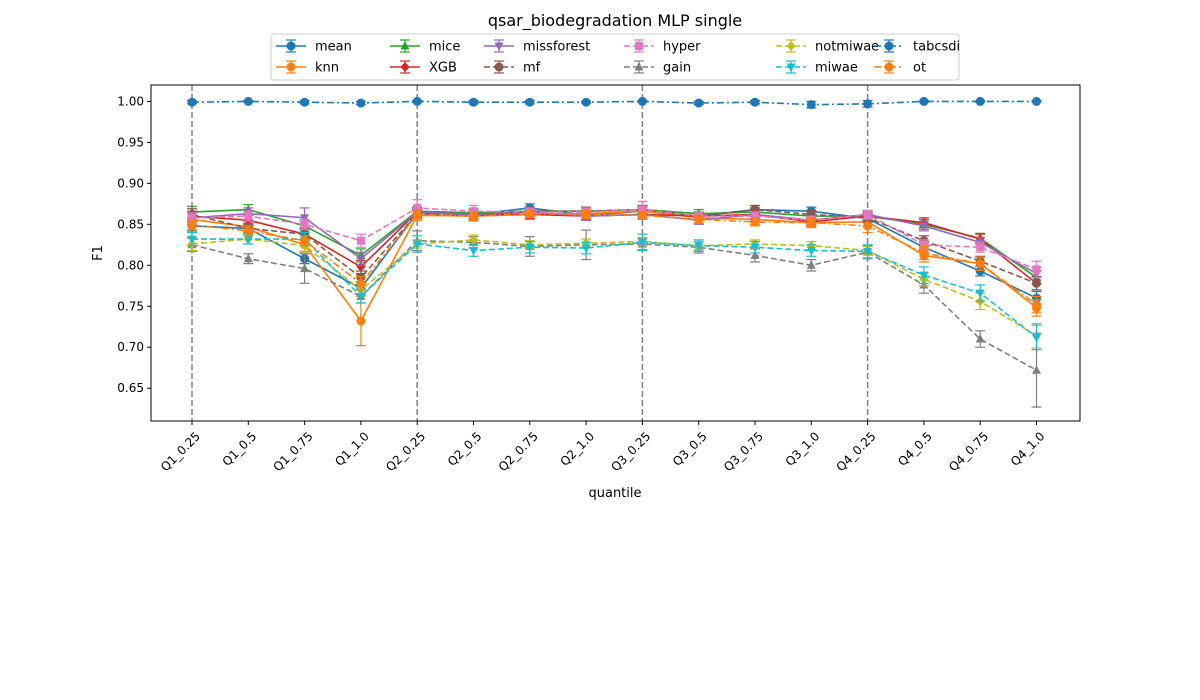  What do you see at coordinates (423, 68) in the screenshot?
I see `legend-item-XGB: XGB` at bounding box center [423, 68].